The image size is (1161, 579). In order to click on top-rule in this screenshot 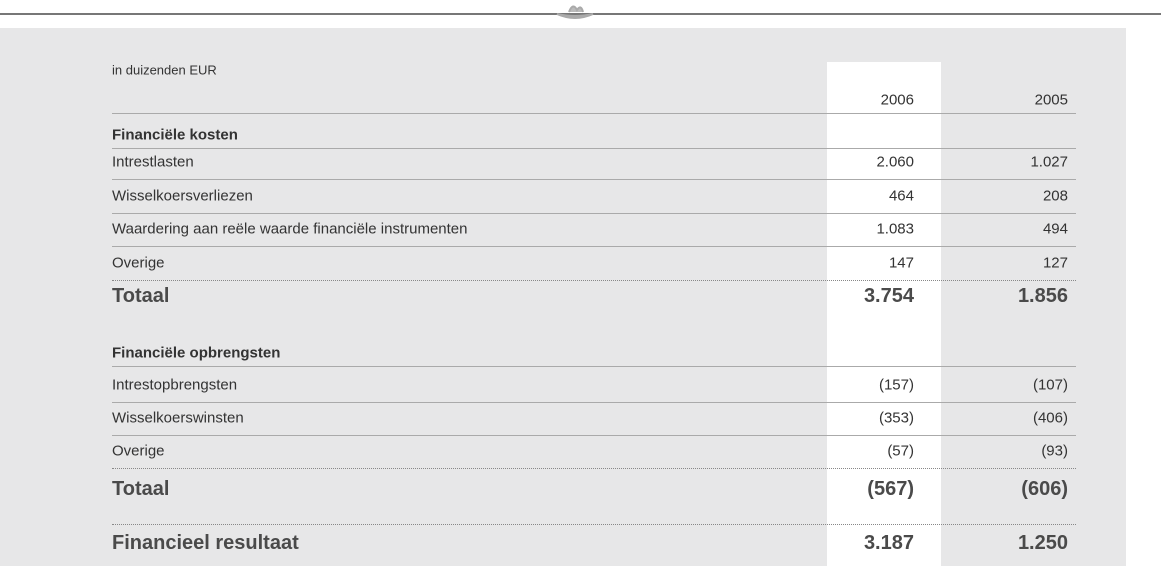, I will do `click(580, 14)`.